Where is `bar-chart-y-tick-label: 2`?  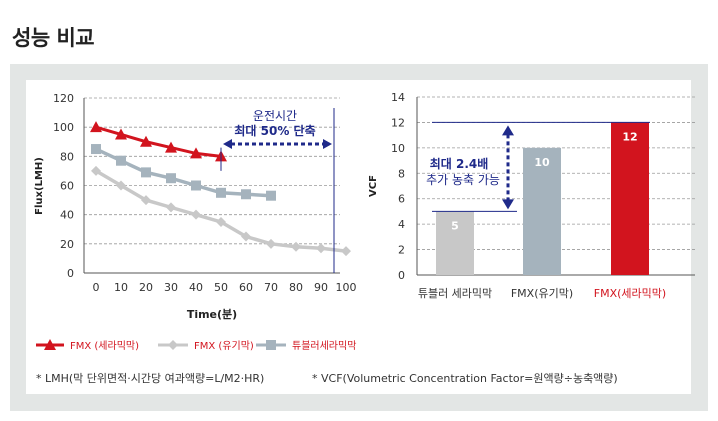 bar-chart-y-tick-label: 2 is located at coordinates (401, 250).